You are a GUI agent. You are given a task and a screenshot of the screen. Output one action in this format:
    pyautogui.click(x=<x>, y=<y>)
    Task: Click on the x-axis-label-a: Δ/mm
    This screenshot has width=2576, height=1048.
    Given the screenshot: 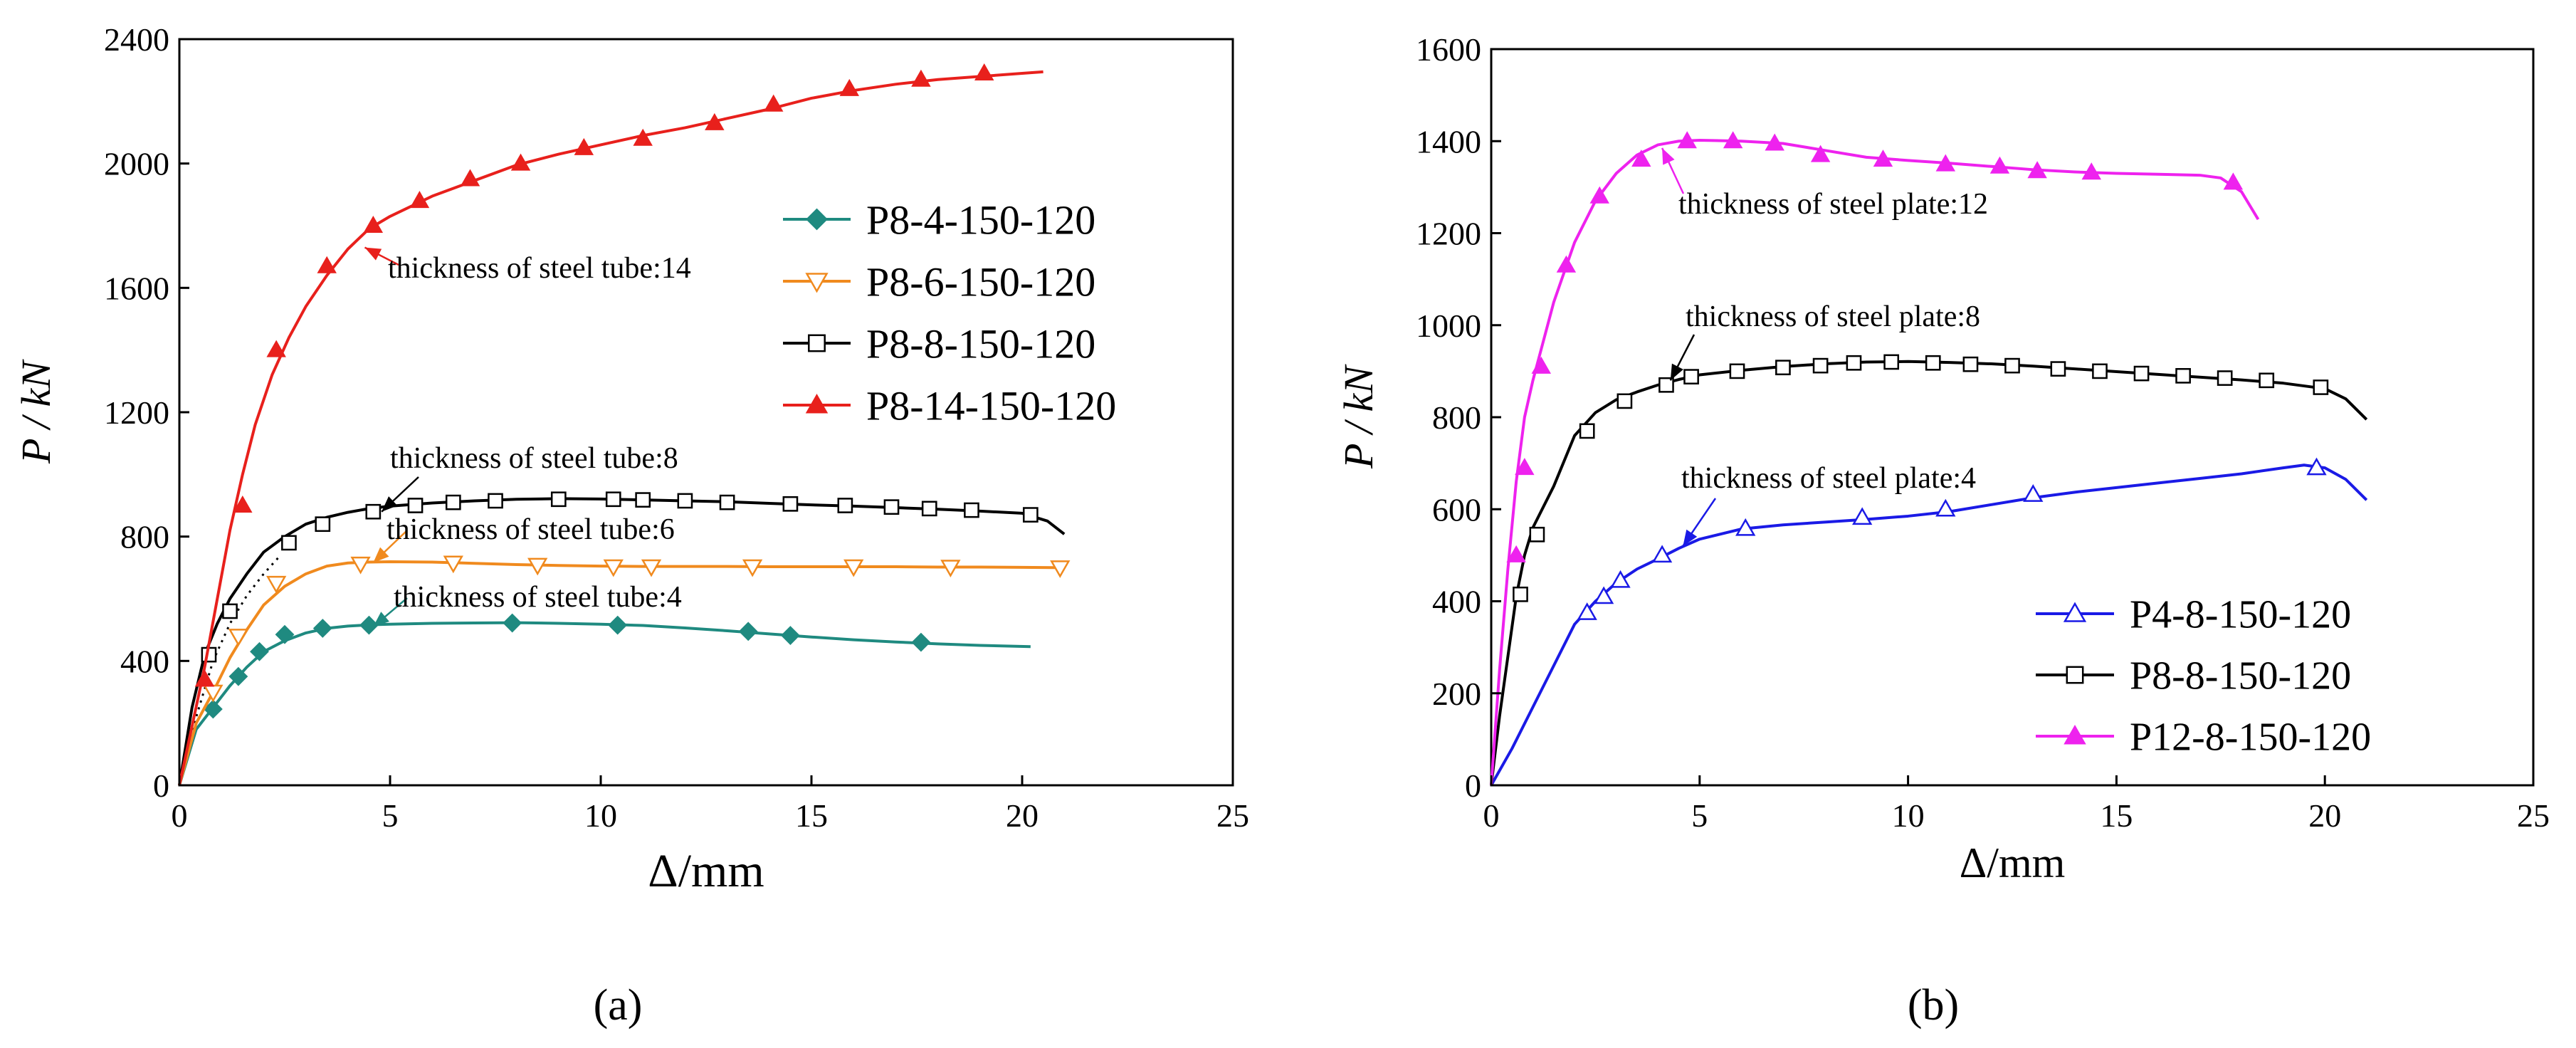 What is the action you would take?
    pyautogui.click(x=706, y=871)
    